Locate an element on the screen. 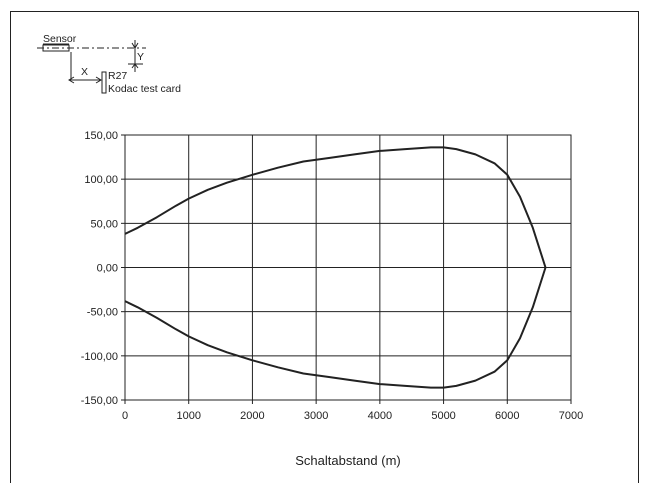  x-axis-title: Schaltabstand (m) is located at coordinates (348, 460).